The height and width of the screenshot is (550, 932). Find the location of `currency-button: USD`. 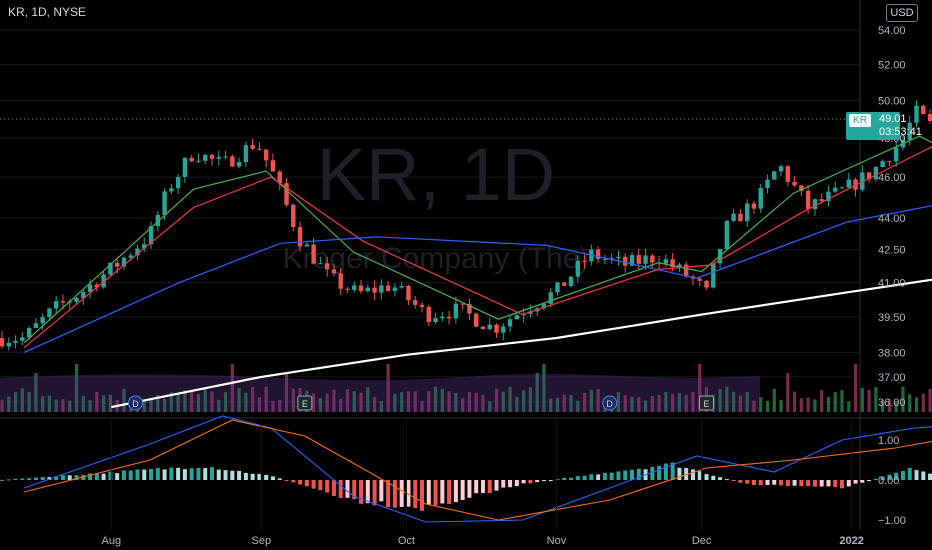

currency-button: USD is located at coordinates (902, 13).